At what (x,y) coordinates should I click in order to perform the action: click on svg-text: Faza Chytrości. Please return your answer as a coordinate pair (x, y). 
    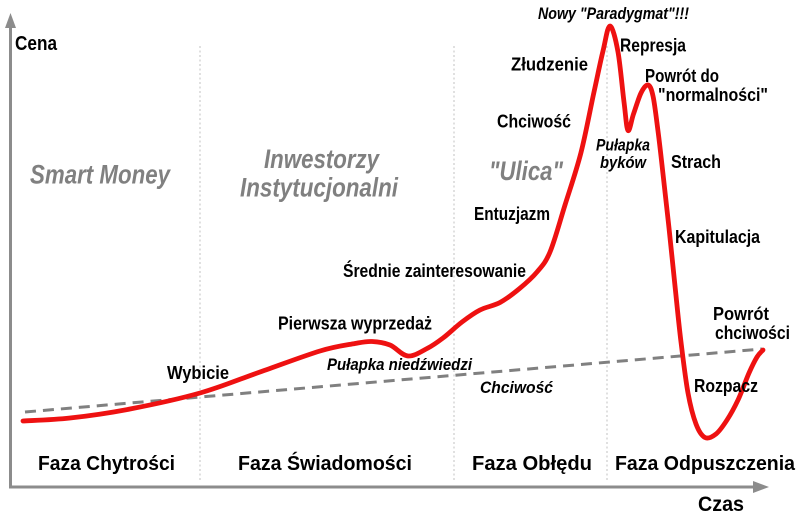
    Looking at the image, I should click on (106, 464).